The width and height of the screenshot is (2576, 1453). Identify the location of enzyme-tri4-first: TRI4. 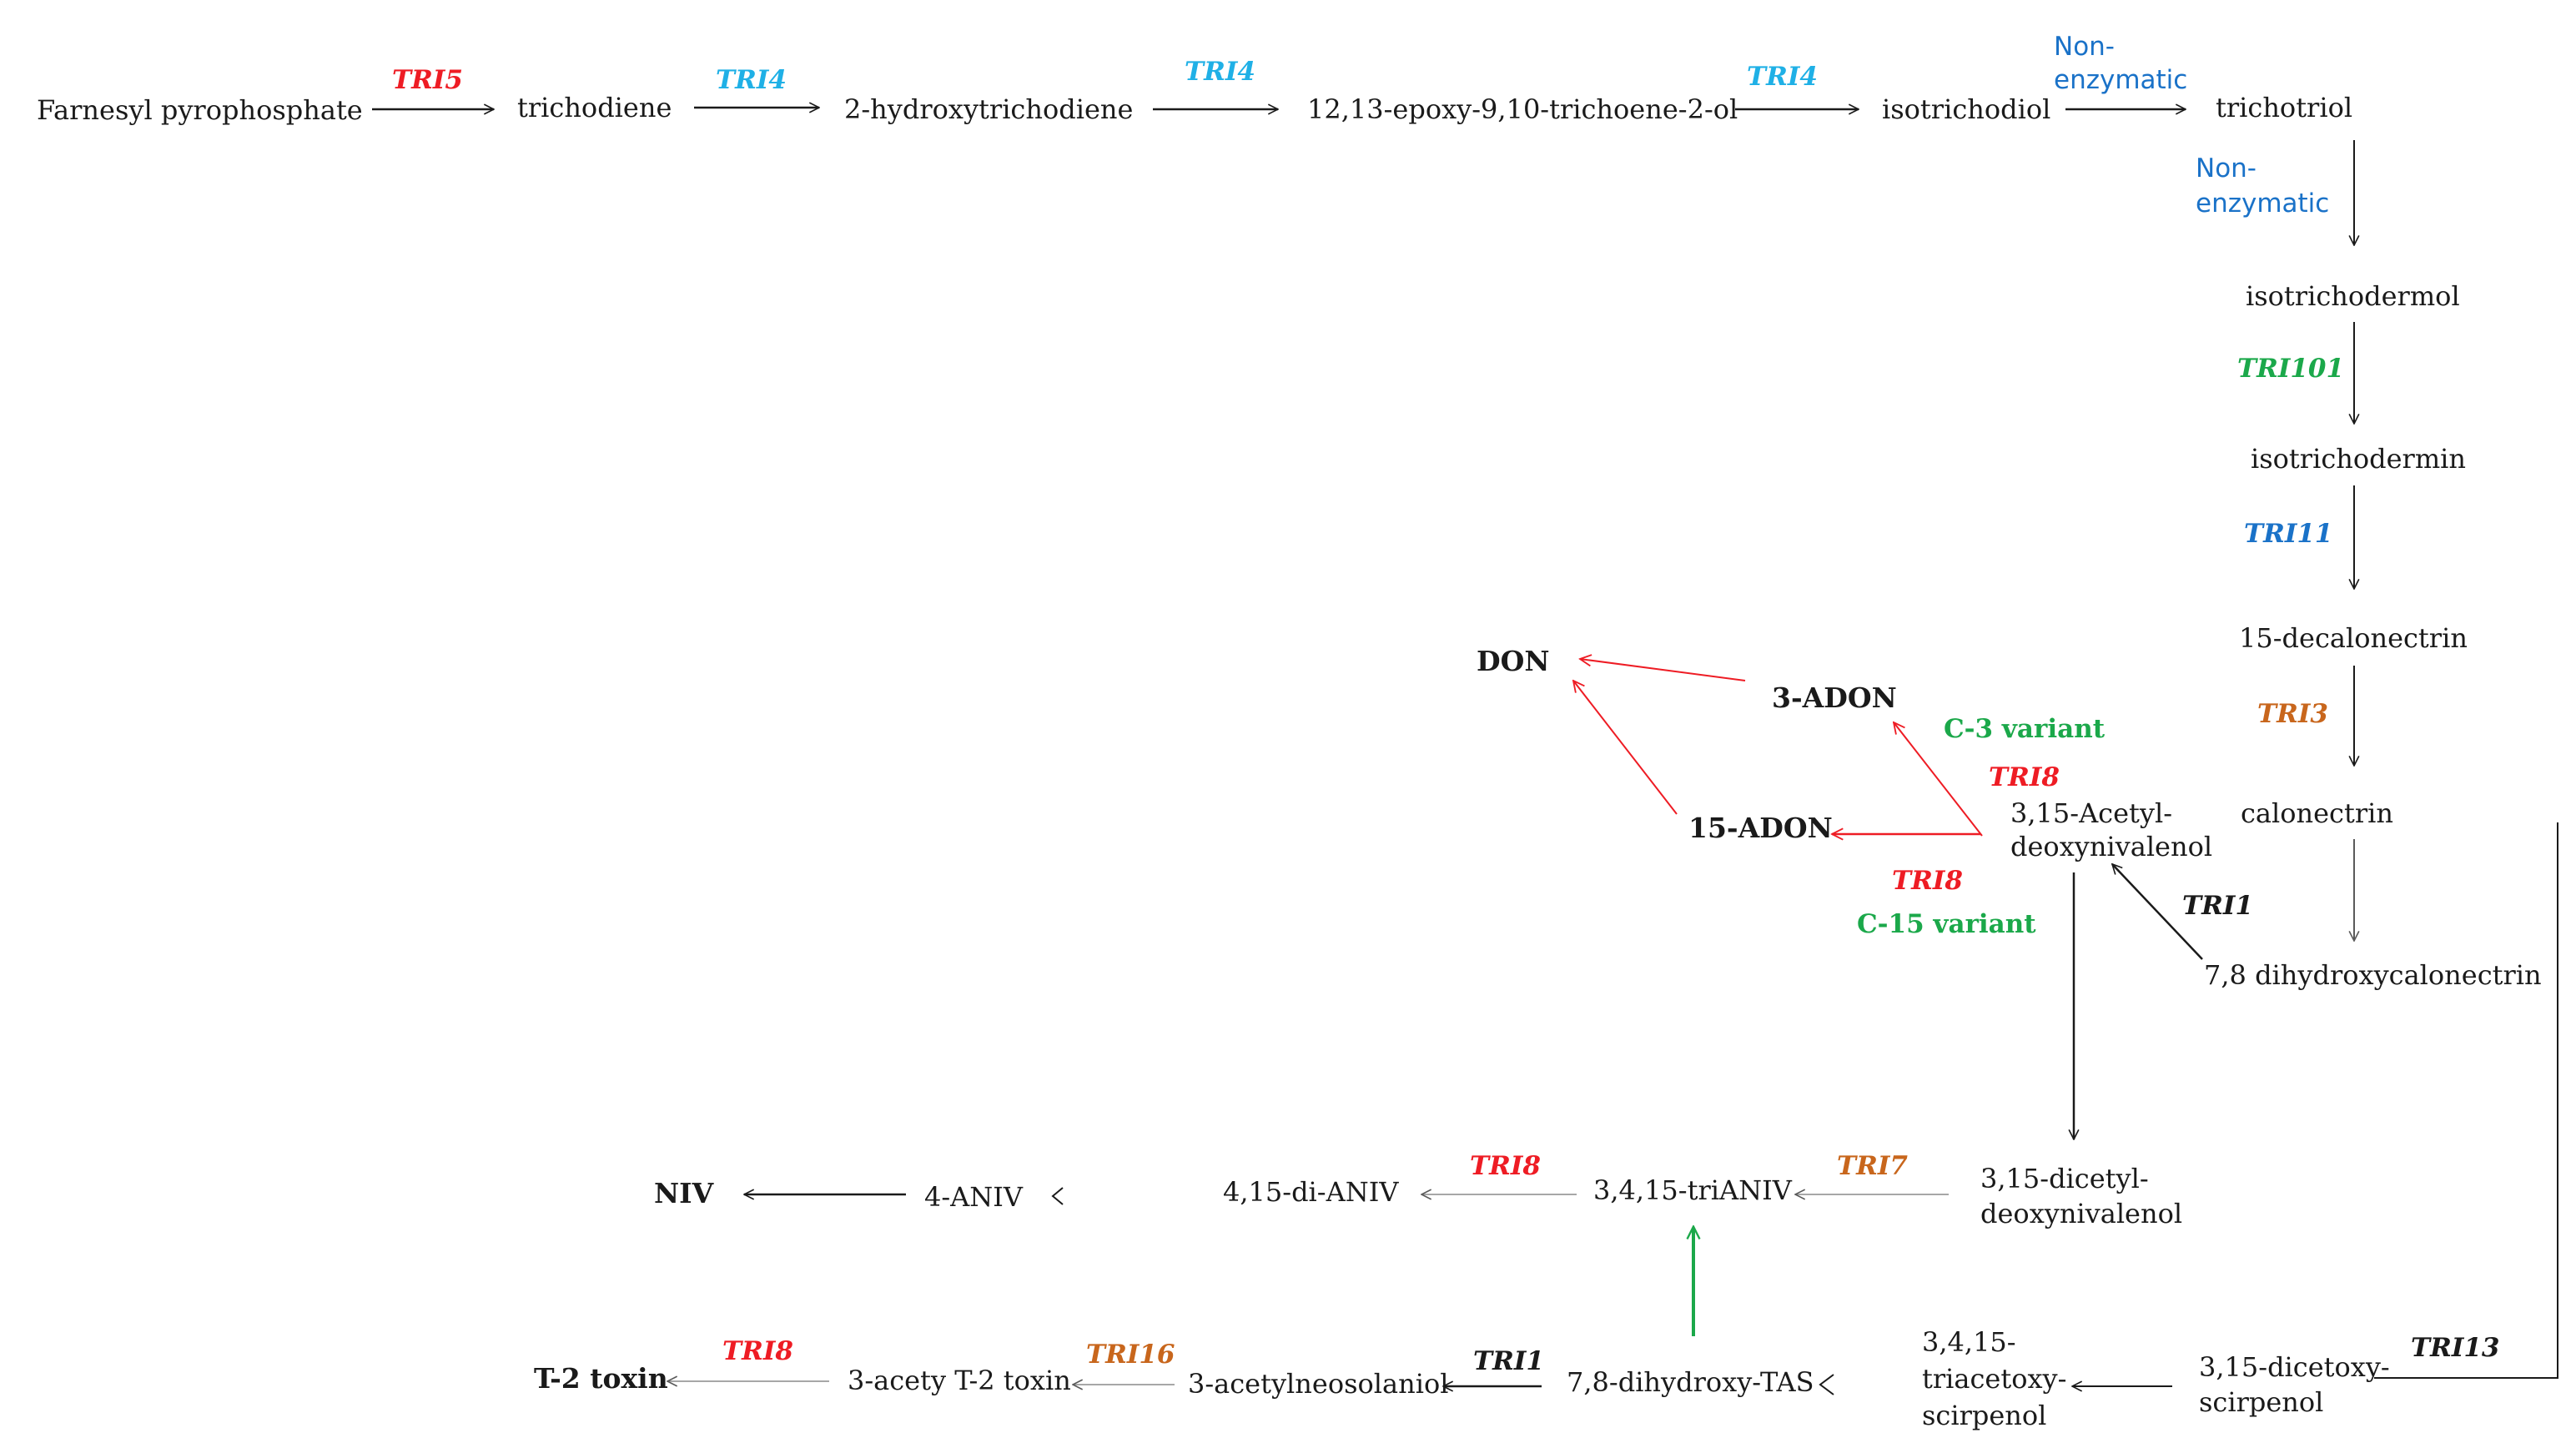
(751, 80).